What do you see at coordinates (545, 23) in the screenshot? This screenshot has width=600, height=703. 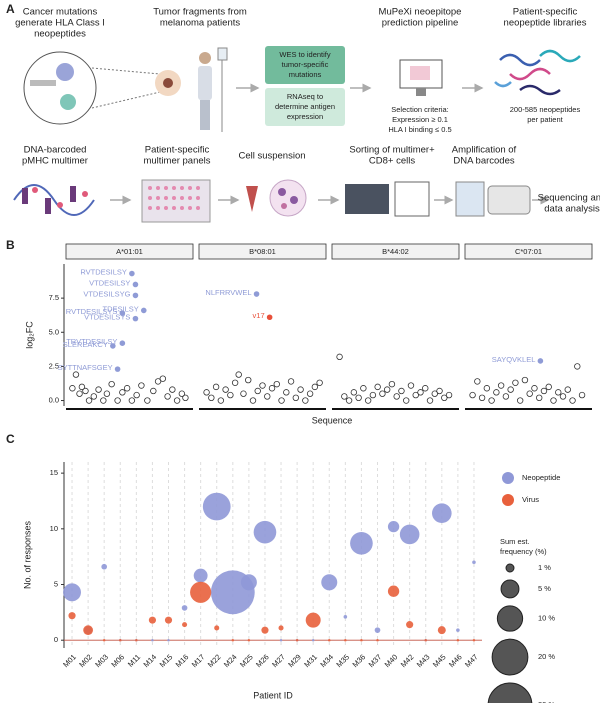 I see `step-label: neopeptide libraries` at bounding box center [545, 23].